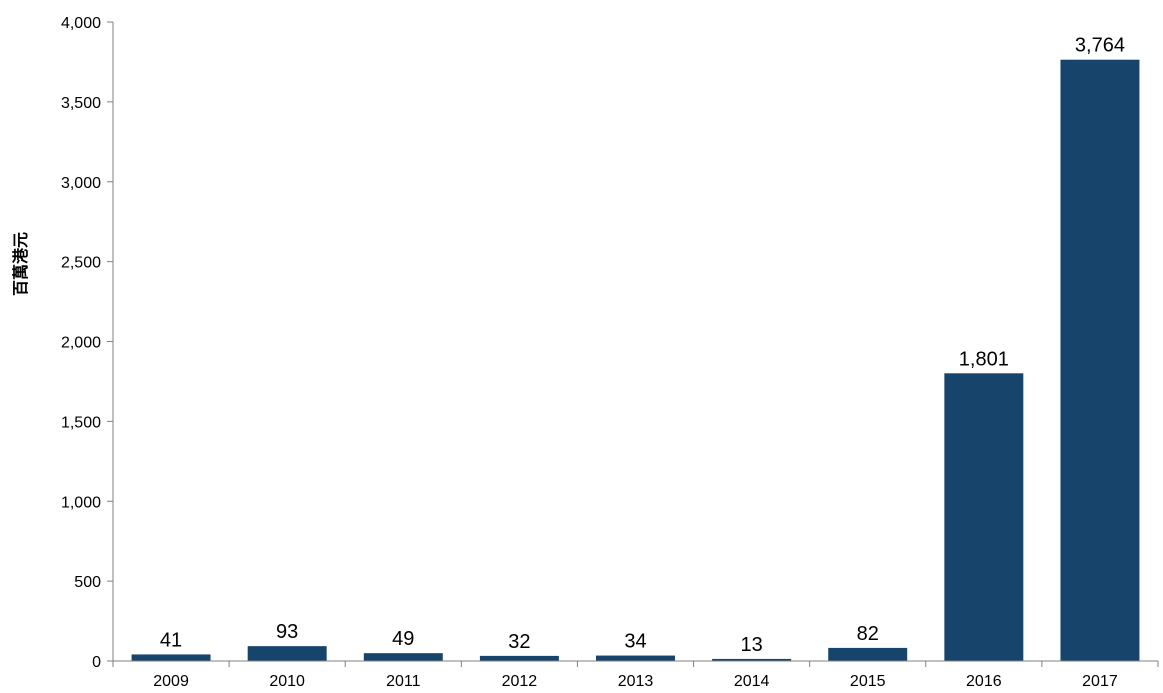 The image size is (1163, 693). What do you see at coordinates (171, 681) in the screenshot?
I see `x-tick-label-2009: 2009` at bounding box center [171, 681].